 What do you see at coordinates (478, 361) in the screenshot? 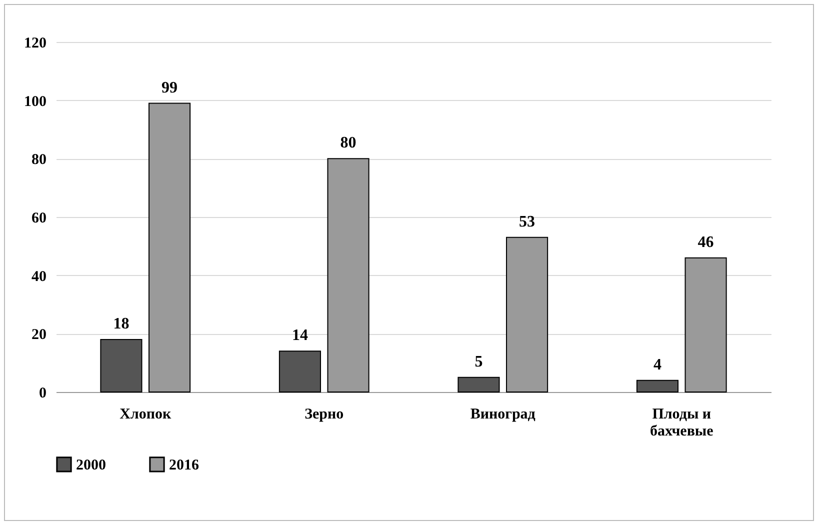
I see `data-label: 5` at bounding box center [478, 361].